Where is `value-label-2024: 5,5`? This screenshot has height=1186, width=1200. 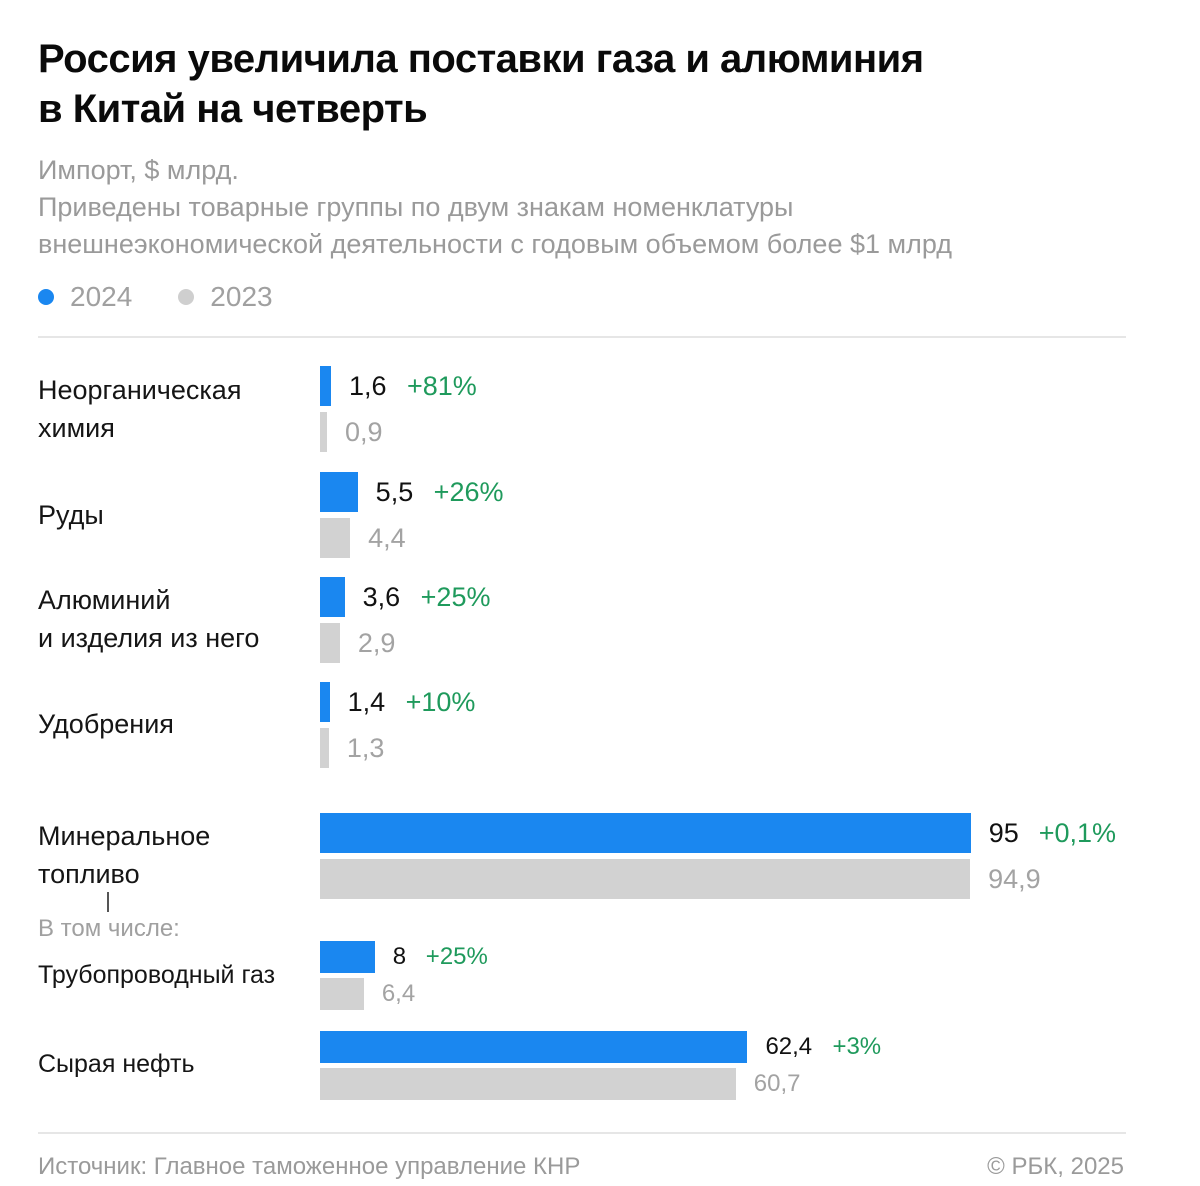
value-label-2024: 5,5 is located at coordinates (394, 491).